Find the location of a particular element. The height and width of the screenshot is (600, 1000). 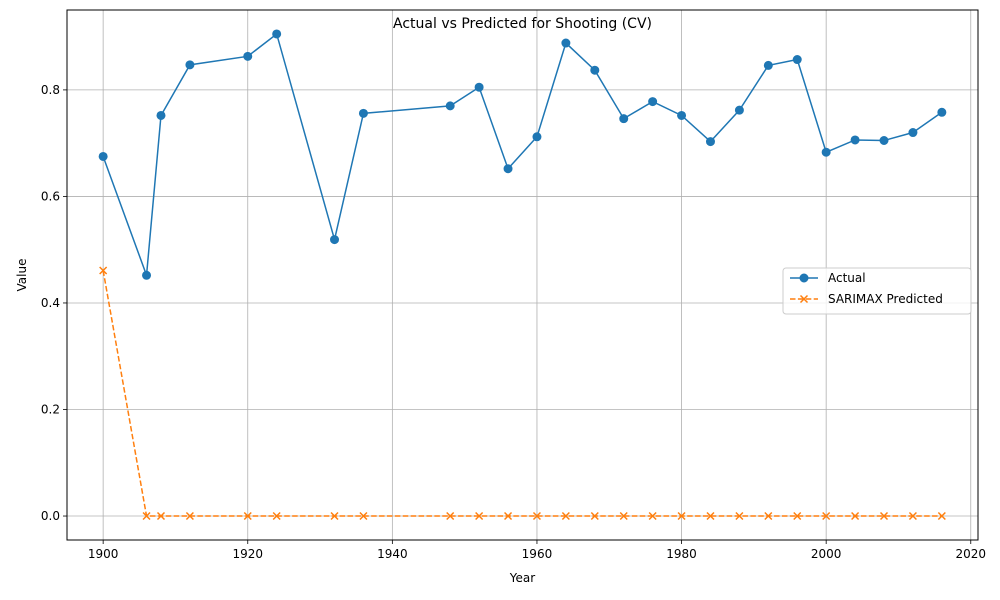

y-tick-label: 0.6 is located at coordinates (50, 196).